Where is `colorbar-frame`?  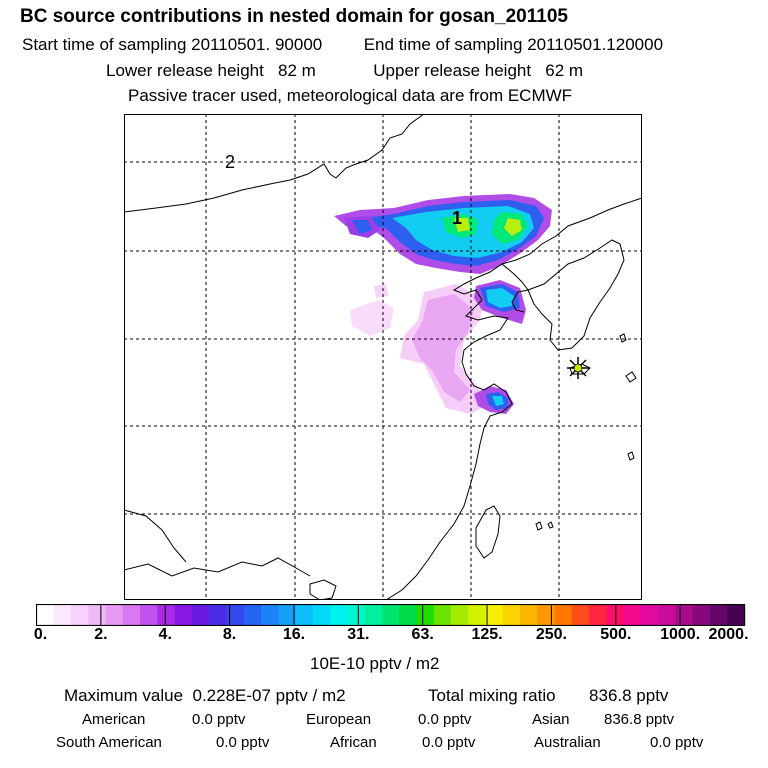
colorbar-frame is located at coordinates (391, 615).